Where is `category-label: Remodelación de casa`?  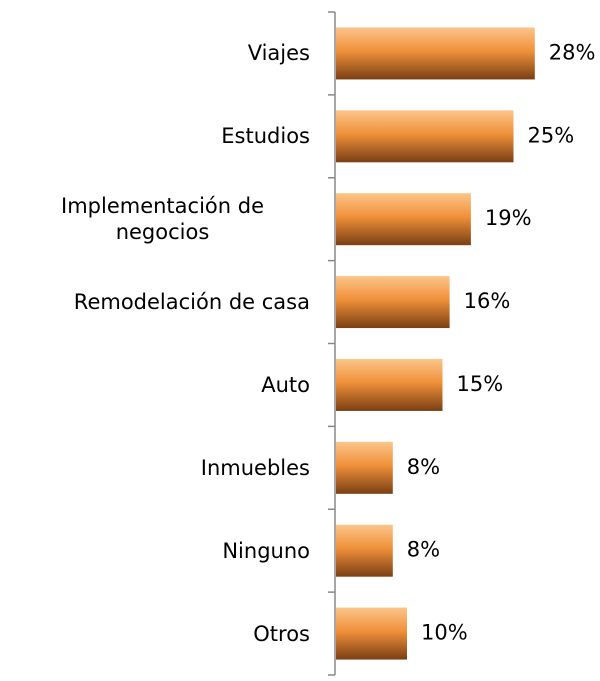 category-label: Remodelación de casa is located at coordinates (191, 302).